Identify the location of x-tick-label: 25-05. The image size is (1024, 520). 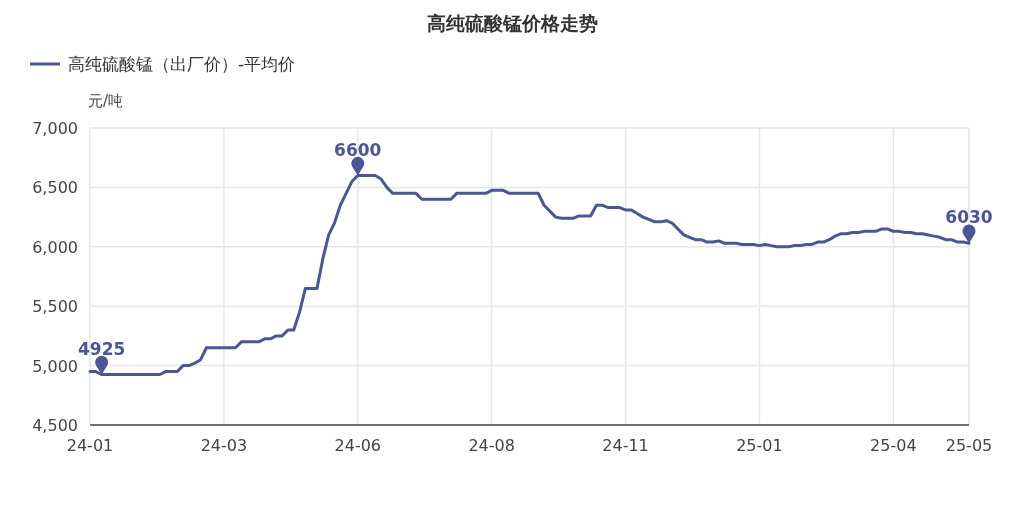
(969, 445).